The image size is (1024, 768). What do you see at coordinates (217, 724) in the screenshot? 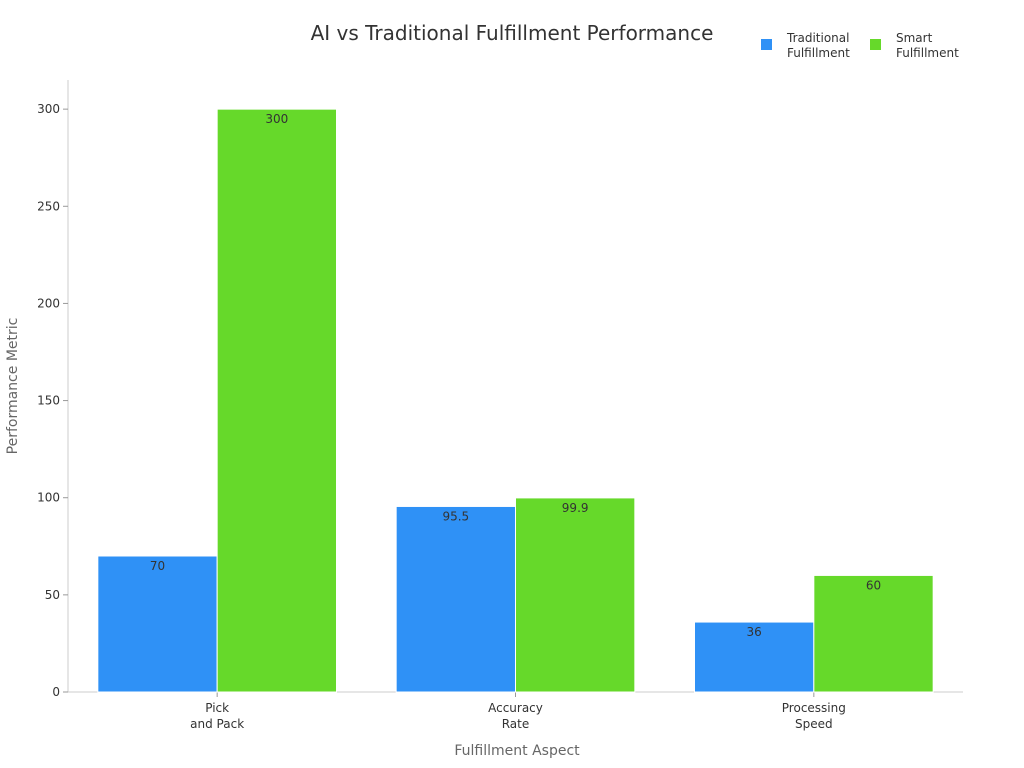
I see `x-tick-label-line: and Pack` at bounding box center [217, 724].